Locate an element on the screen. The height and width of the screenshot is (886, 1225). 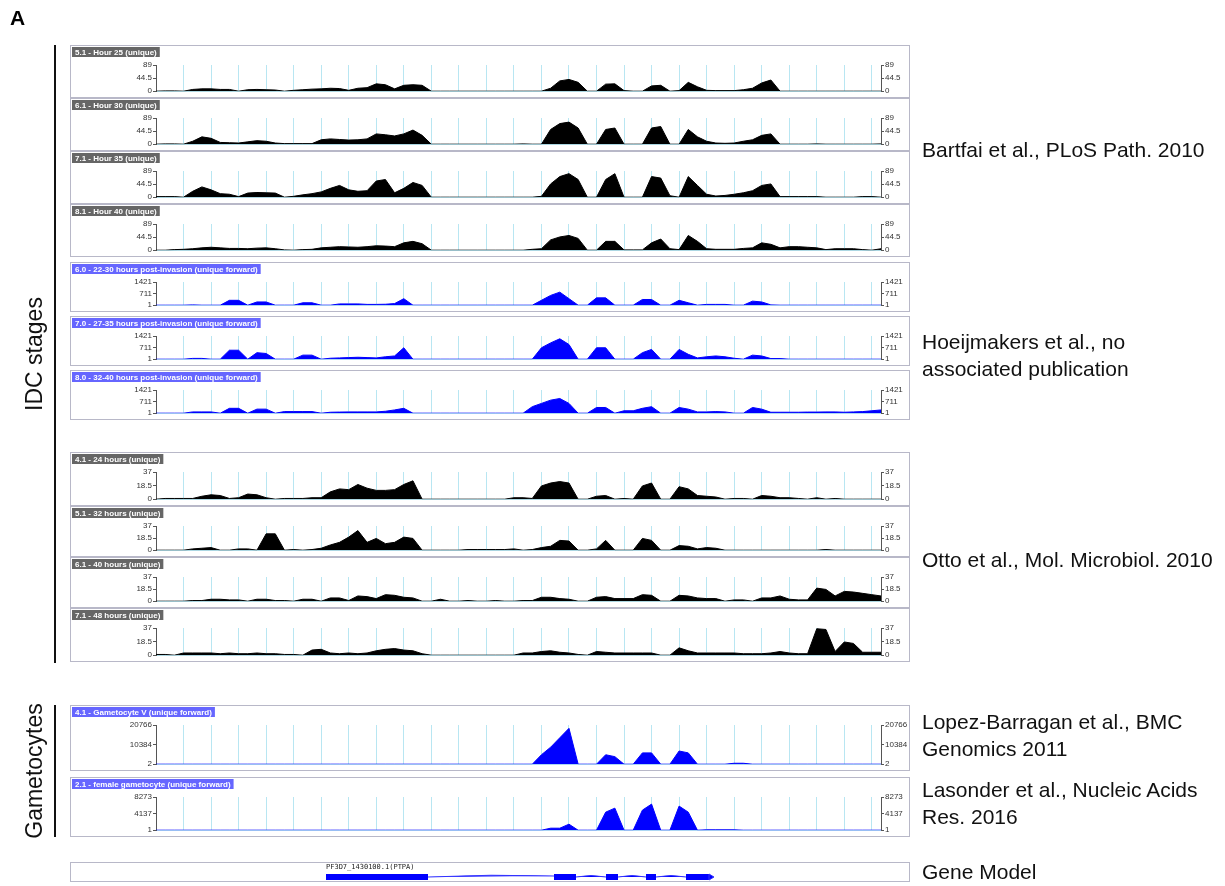
chart-title: 7.1 - 48 hours (unique) is located at coordinates (118, 615).